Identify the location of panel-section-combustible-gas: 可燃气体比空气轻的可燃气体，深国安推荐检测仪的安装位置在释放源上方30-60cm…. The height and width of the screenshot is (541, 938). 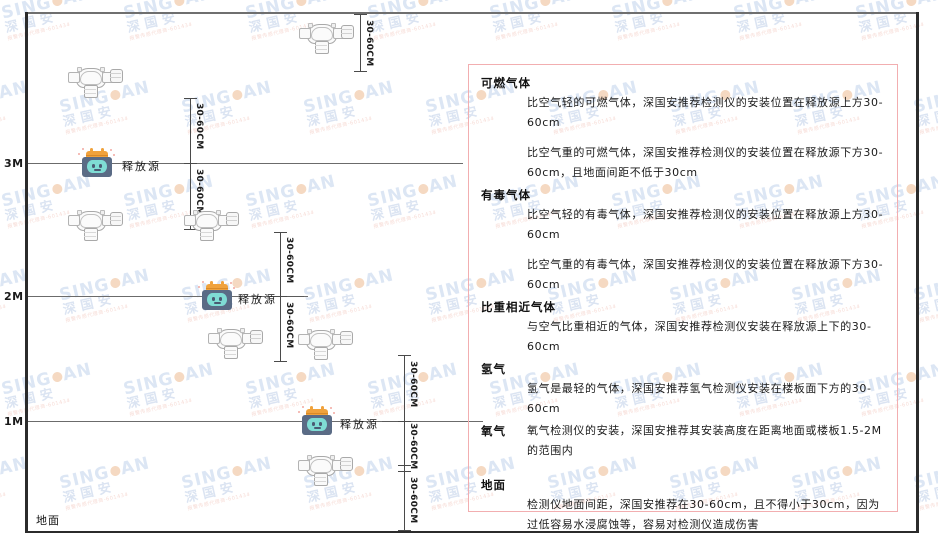
(684, 128).